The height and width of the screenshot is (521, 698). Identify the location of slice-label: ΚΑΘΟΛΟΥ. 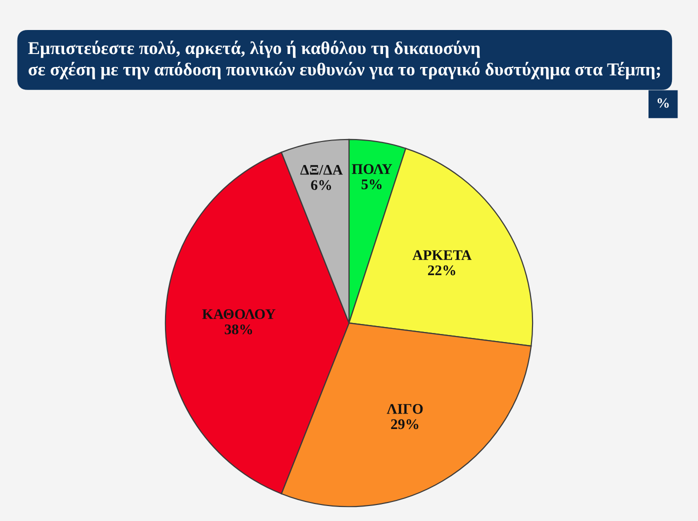
(239, 314).